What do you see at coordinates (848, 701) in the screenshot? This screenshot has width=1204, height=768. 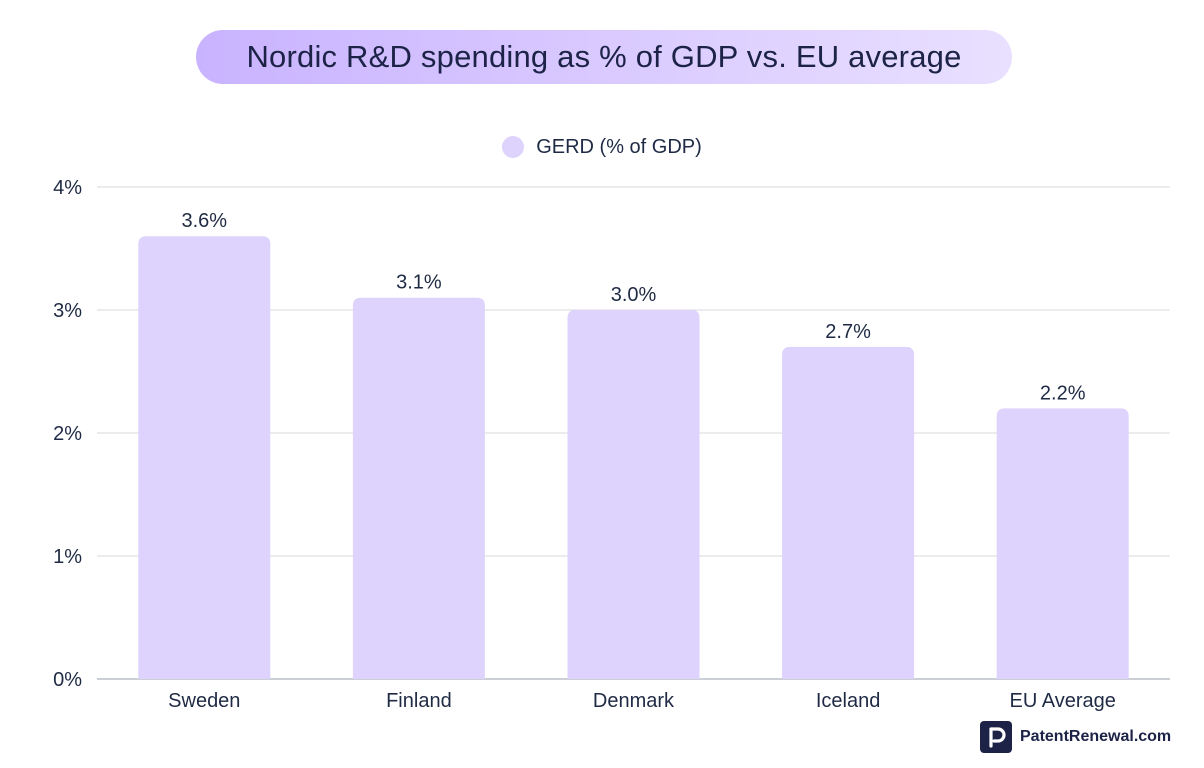 I see `x-tick-label: Iceland` at bounding box center [848, 701].